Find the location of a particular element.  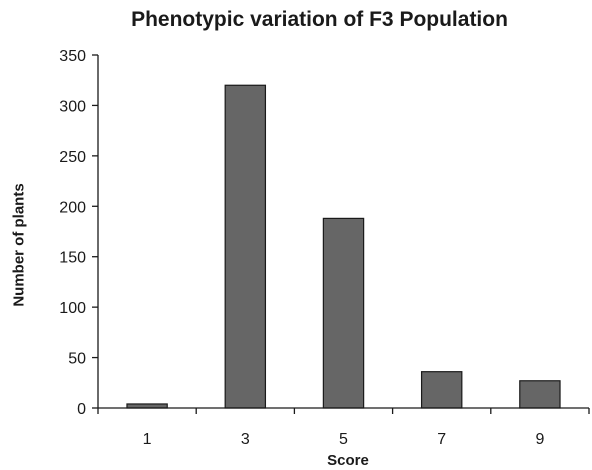

x-tick-label-5: 5 is located at coordinates (343, 439).